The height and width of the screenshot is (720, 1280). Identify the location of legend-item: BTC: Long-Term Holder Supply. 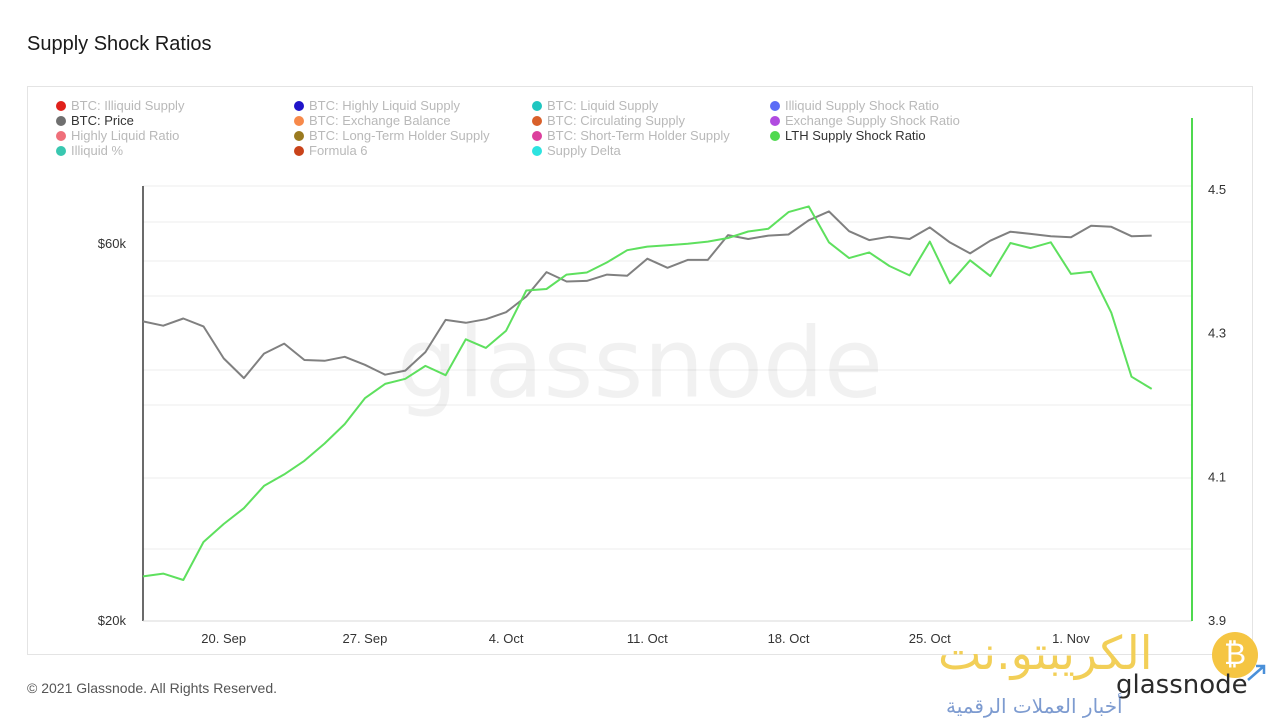
(392, 135).